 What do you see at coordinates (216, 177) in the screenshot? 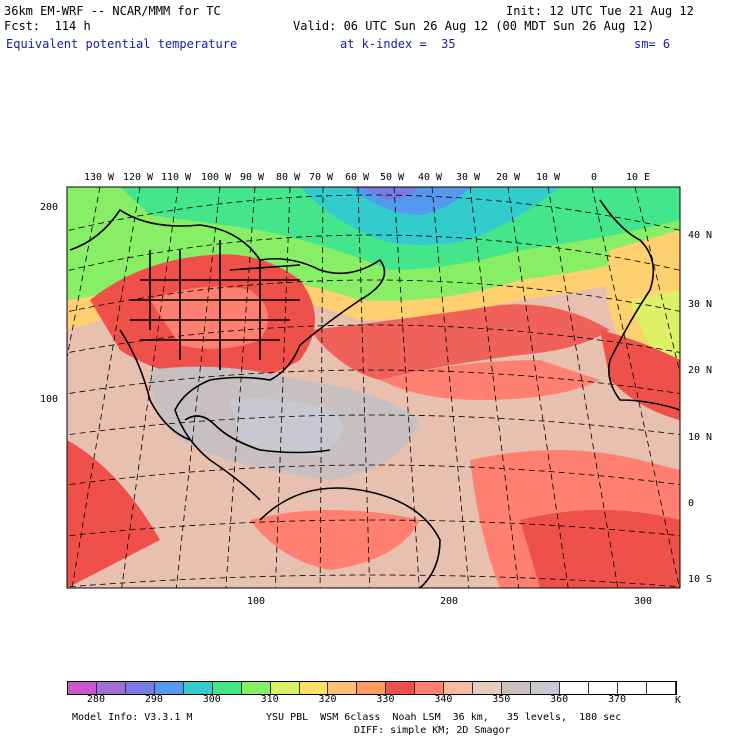
I see `lon-label: 100 W` at bounding box center [216, 177].